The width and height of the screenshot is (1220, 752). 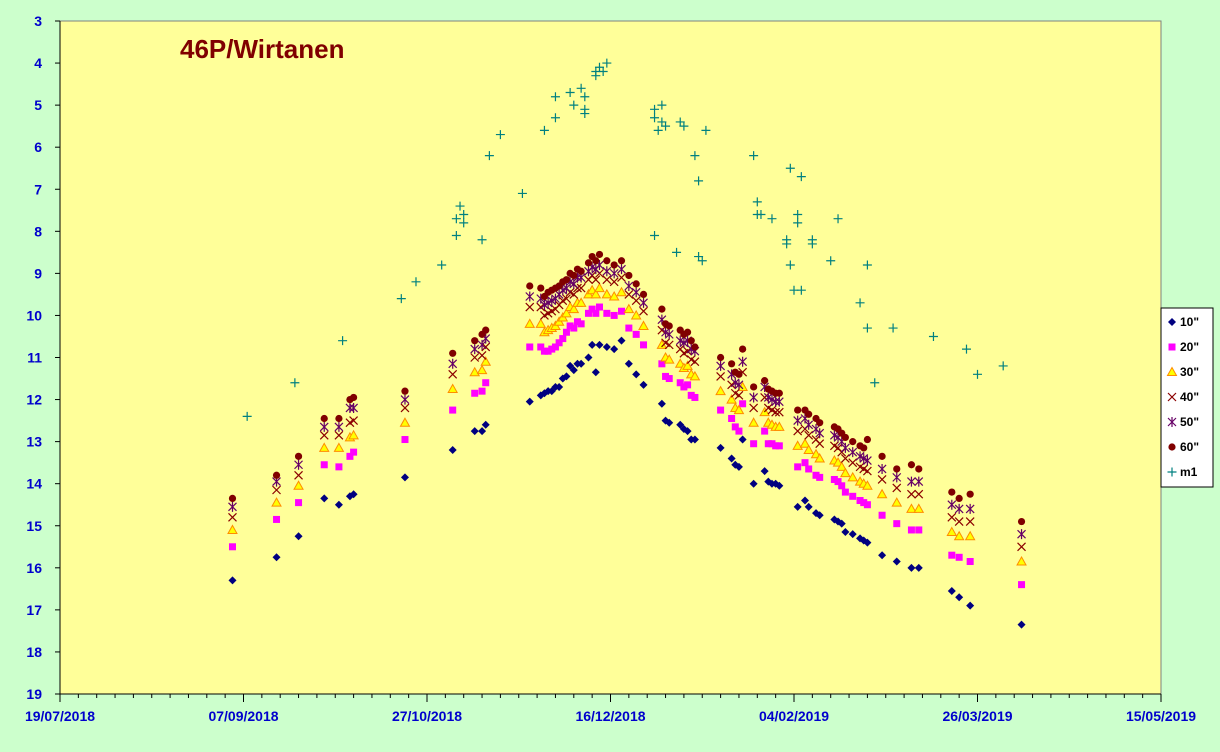 I want to click on x-tick-label: 26/03/2019, so click(x=977, y=716).